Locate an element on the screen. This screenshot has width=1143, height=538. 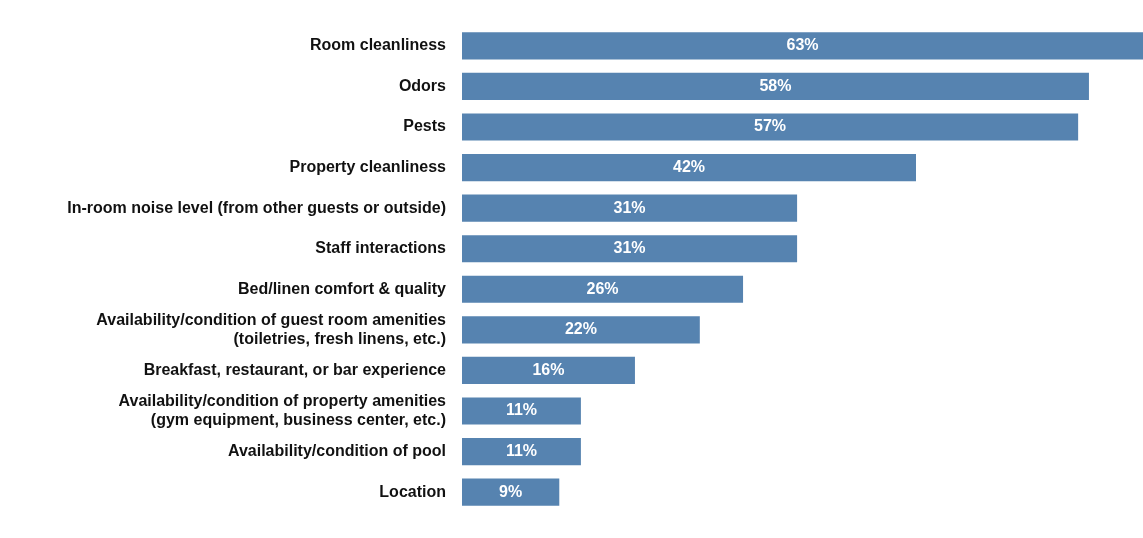
data-label: 63% is located at coordinates (802, 45).